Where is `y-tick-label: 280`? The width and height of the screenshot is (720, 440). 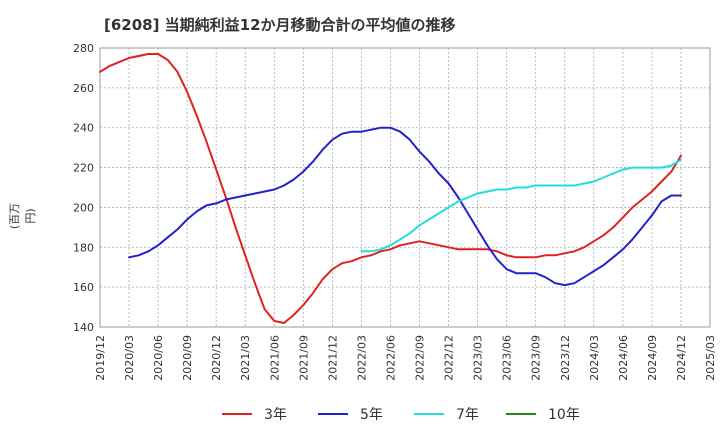
y-tick-label: 280 is located at coordinates (83, 48).